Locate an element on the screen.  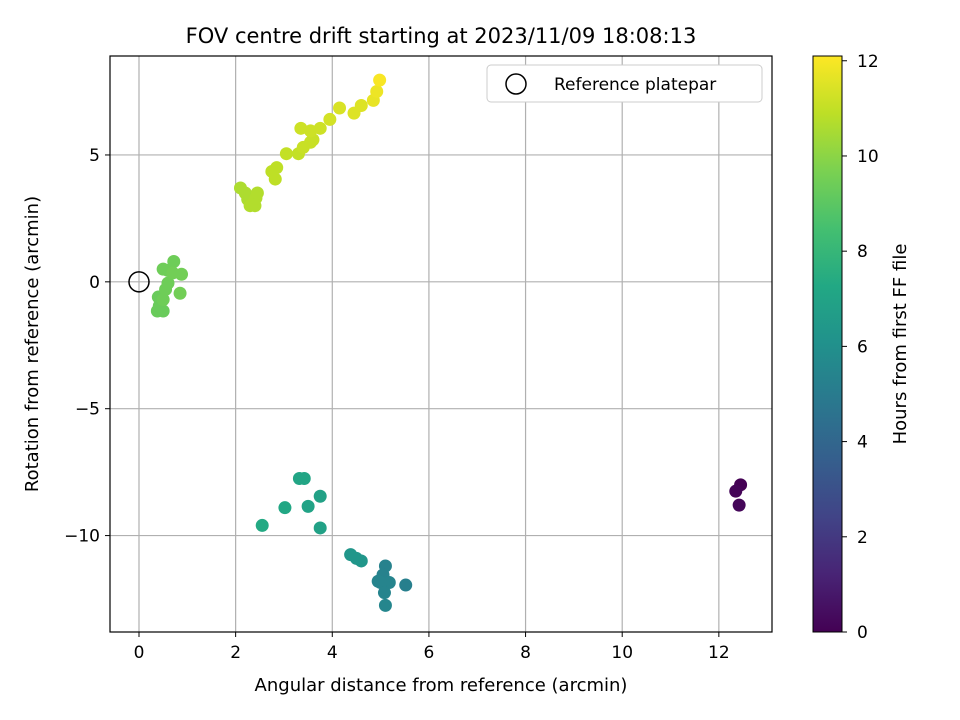
x-tick-label: 4 is located at coordinates (332, 653).